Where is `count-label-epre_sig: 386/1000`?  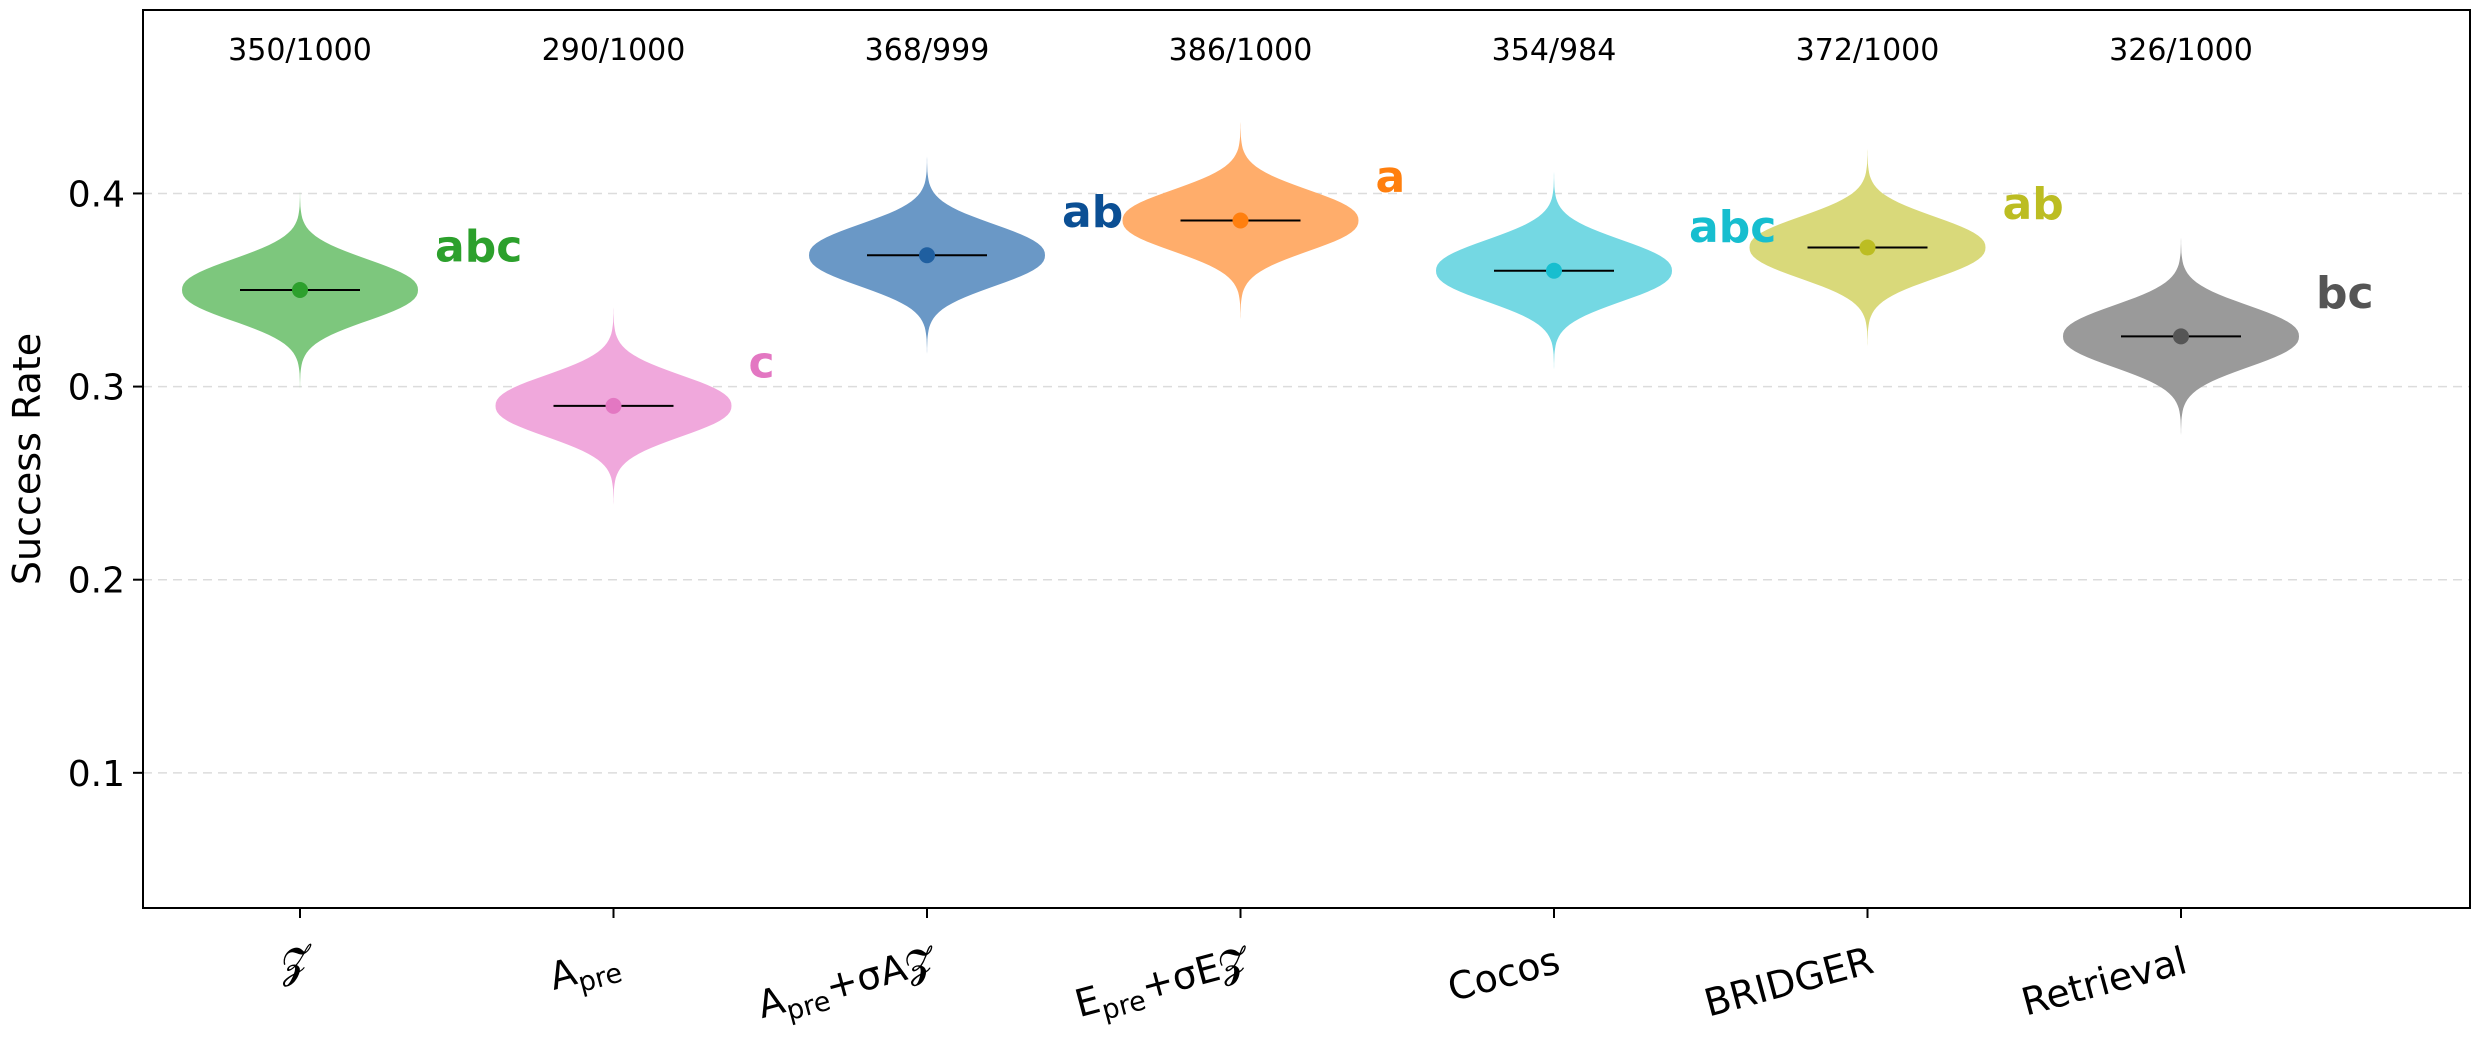
count-label-epre_sig: 386/1000 is located at coordinates (1241, 50).